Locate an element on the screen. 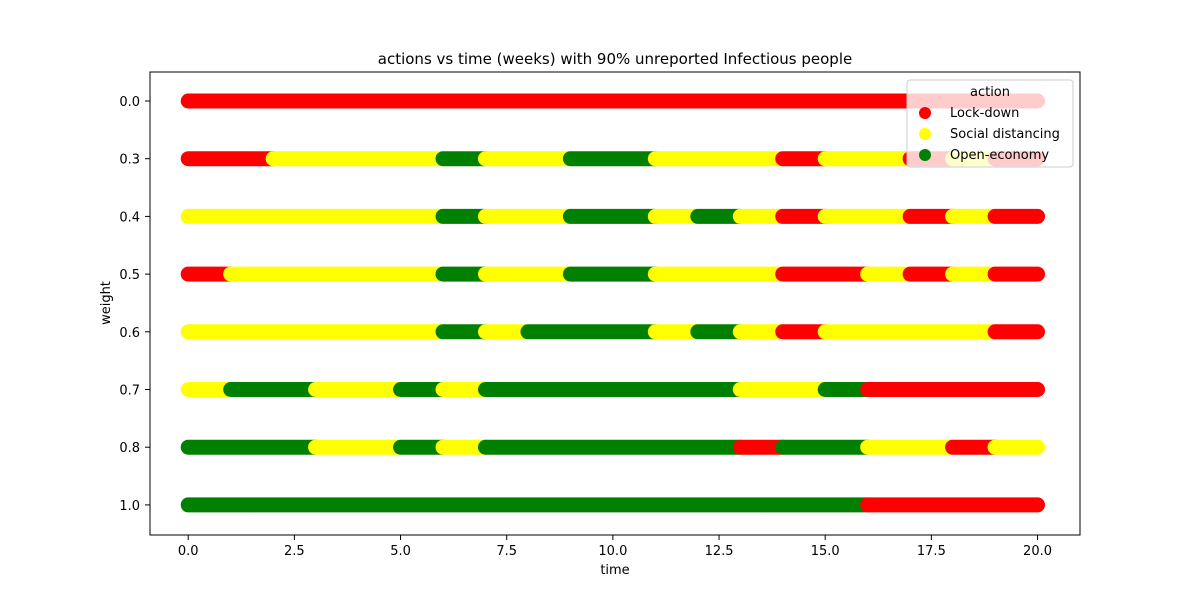 This screenshot has width=1200, height=600. x-tick-label: 20.0 is located at coordinates (1037, 551).